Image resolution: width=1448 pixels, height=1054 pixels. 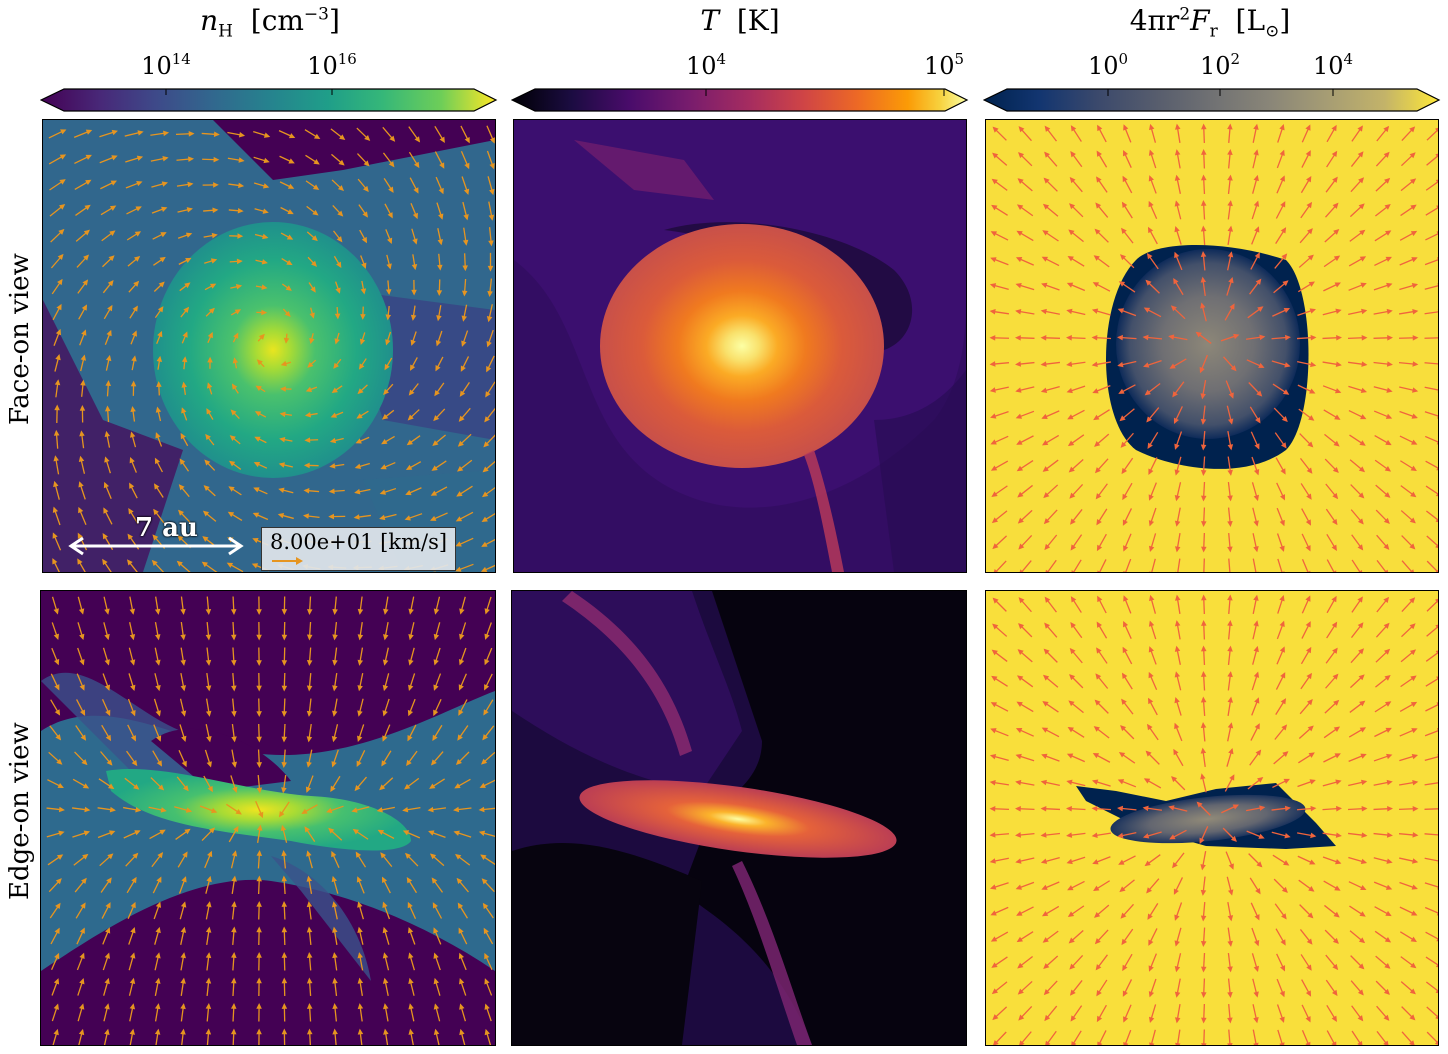 I want to click on temperature-tick-label: 104, so click(x=706, y=65).